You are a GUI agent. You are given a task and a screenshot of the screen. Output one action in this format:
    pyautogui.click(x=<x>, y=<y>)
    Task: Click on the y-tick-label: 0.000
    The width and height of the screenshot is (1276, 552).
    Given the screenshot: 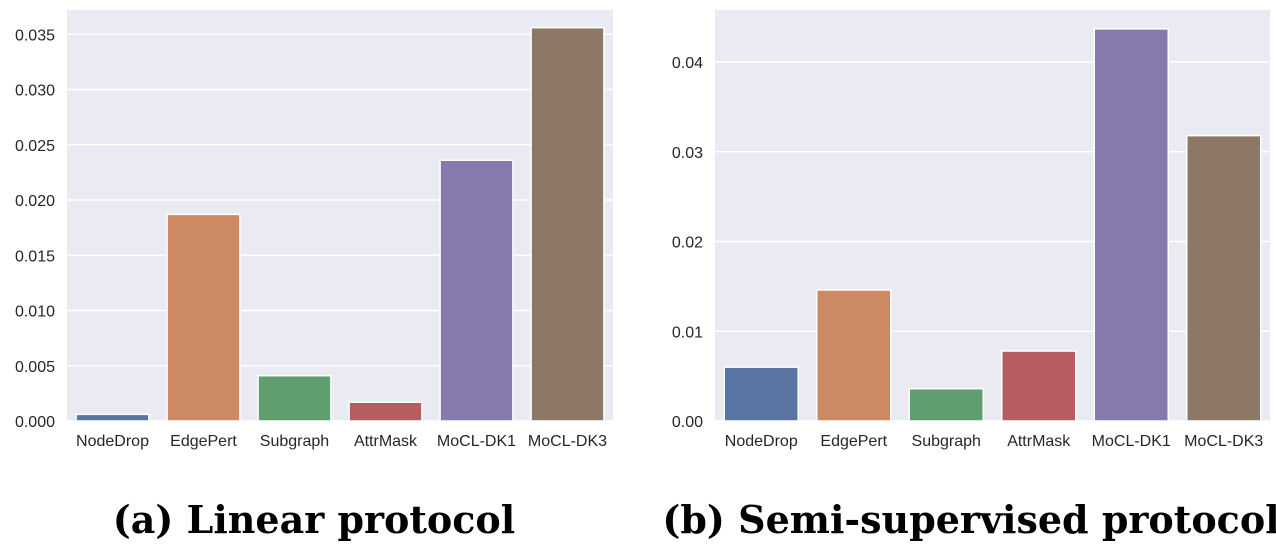 What is the action you would take?
    pyautogui.click(x=35, y=422)
    